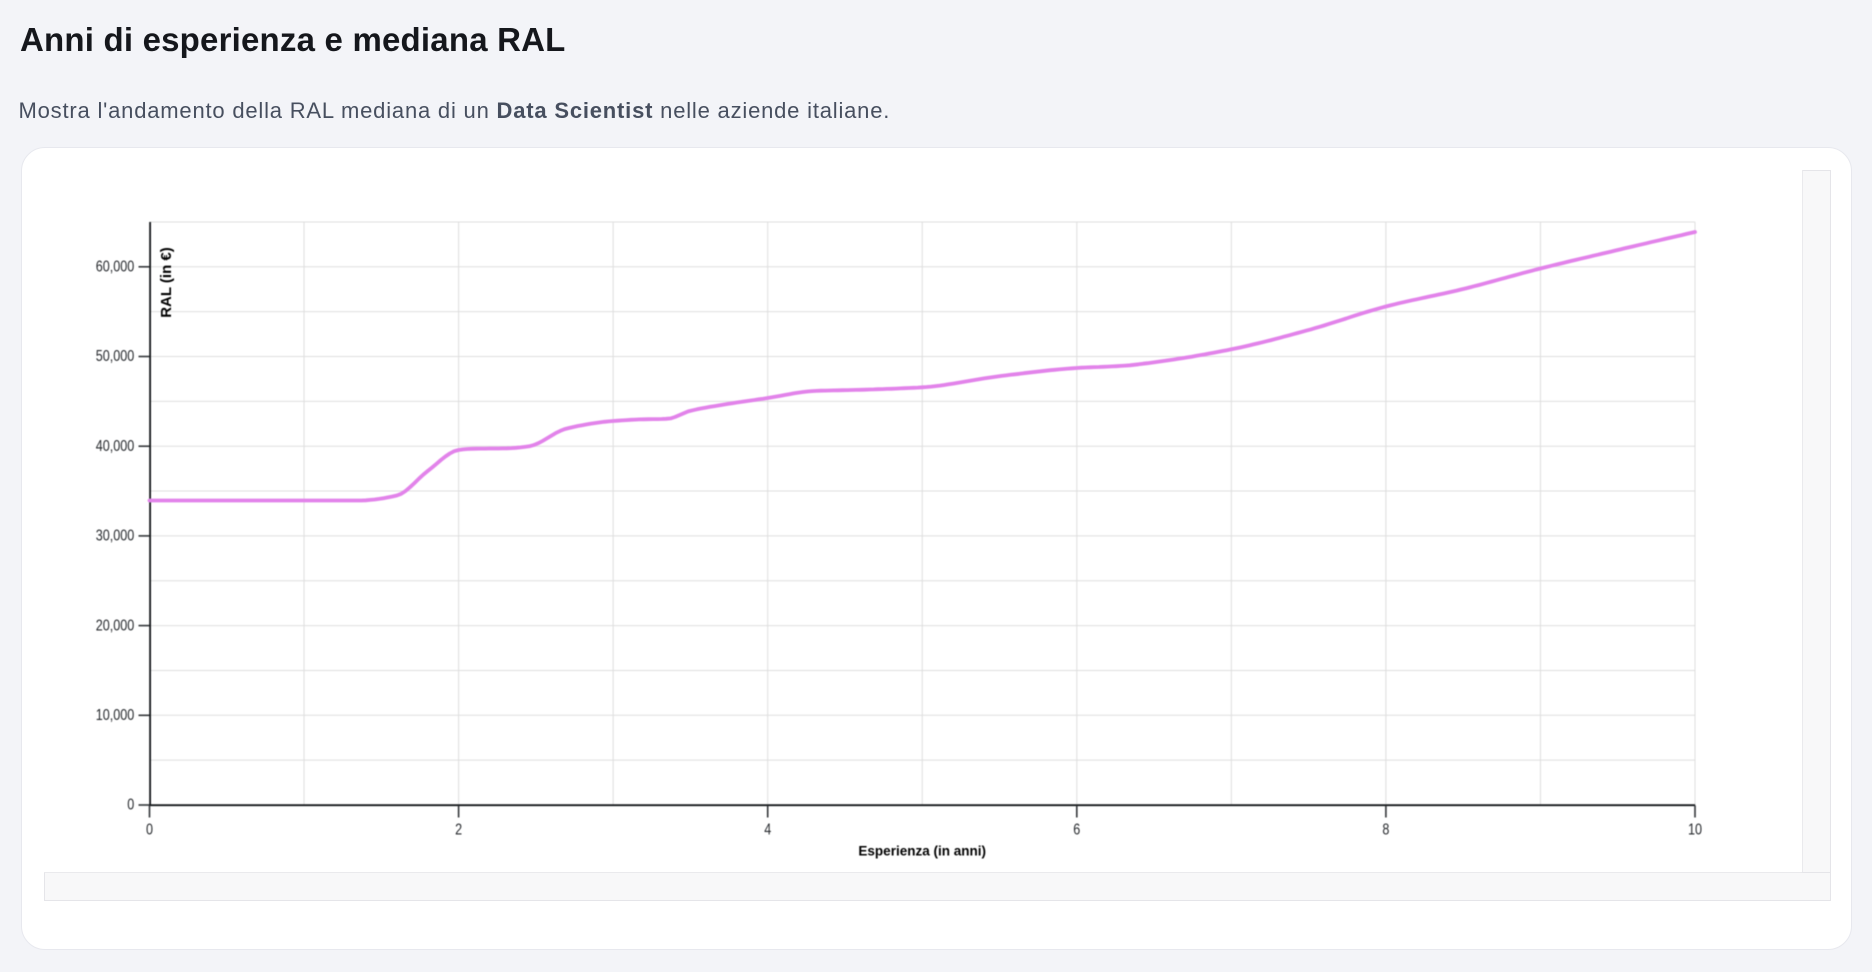  What do you see at coordinates (458, 830) in the screenshot?
I see `svg-text: 2` at bounding box center [458, 830].